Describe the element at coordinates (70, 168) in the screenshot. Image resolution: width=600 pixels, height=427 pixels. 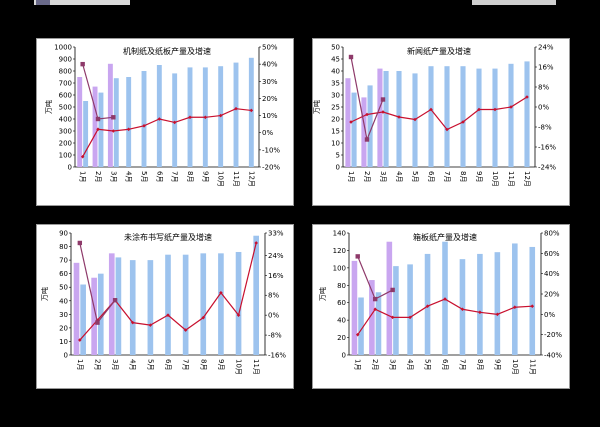
I see `y-tick-label: 0` at that location.